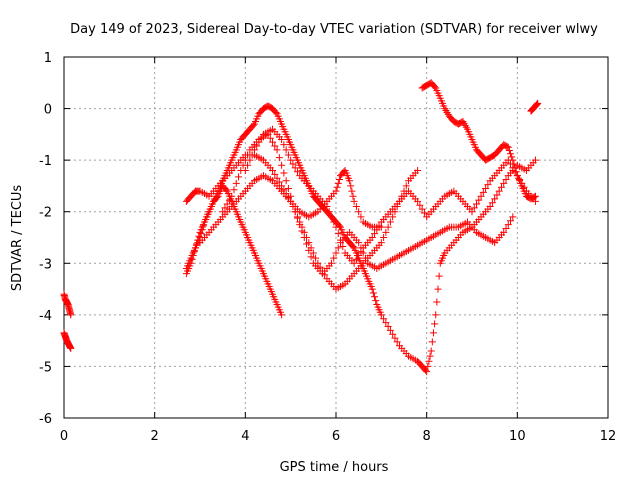  Describe the element at coordinates (427, 436) in the screenshot. I see `x-tick-label: 8` at that location.